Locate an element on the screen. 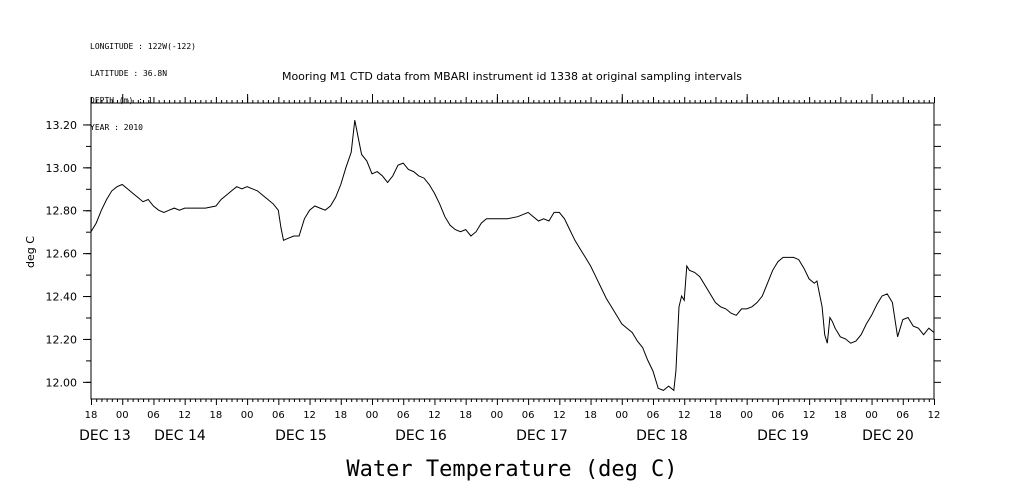 The width and height of the screenshot is (1009, 504). x-day-label: DEC 13 is located at coordinates (105, 436).